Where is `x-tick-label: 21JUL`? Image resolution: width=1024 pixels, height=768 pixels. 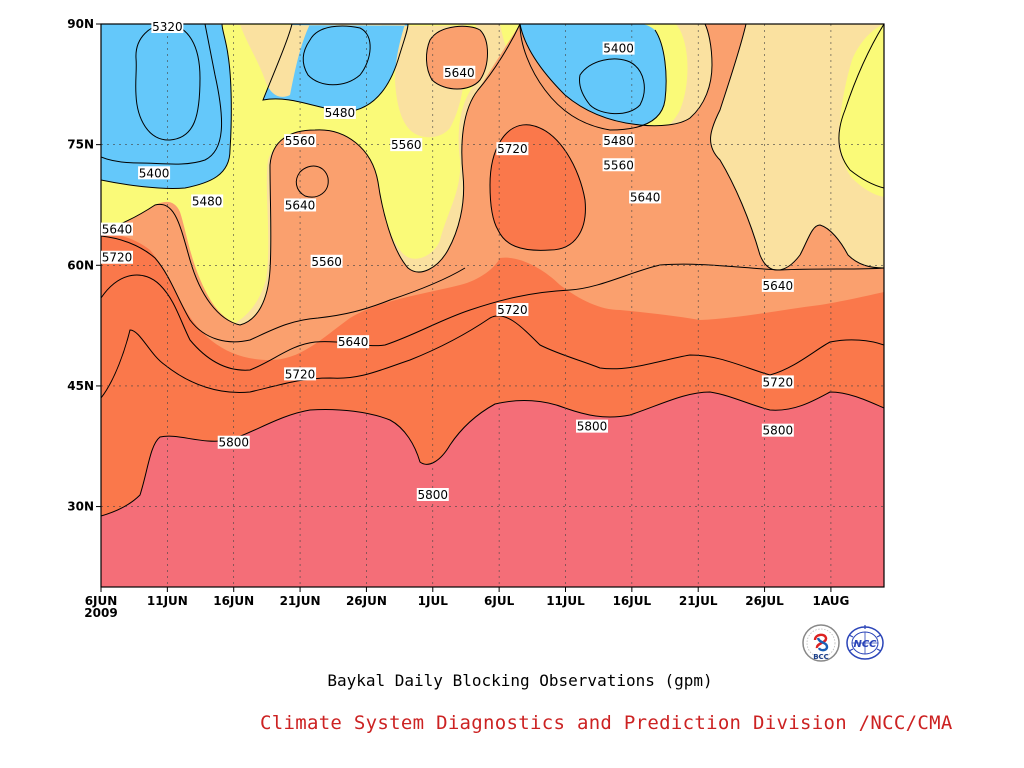 x-tick-label: 21JUL is located at coordinates (698, 601).